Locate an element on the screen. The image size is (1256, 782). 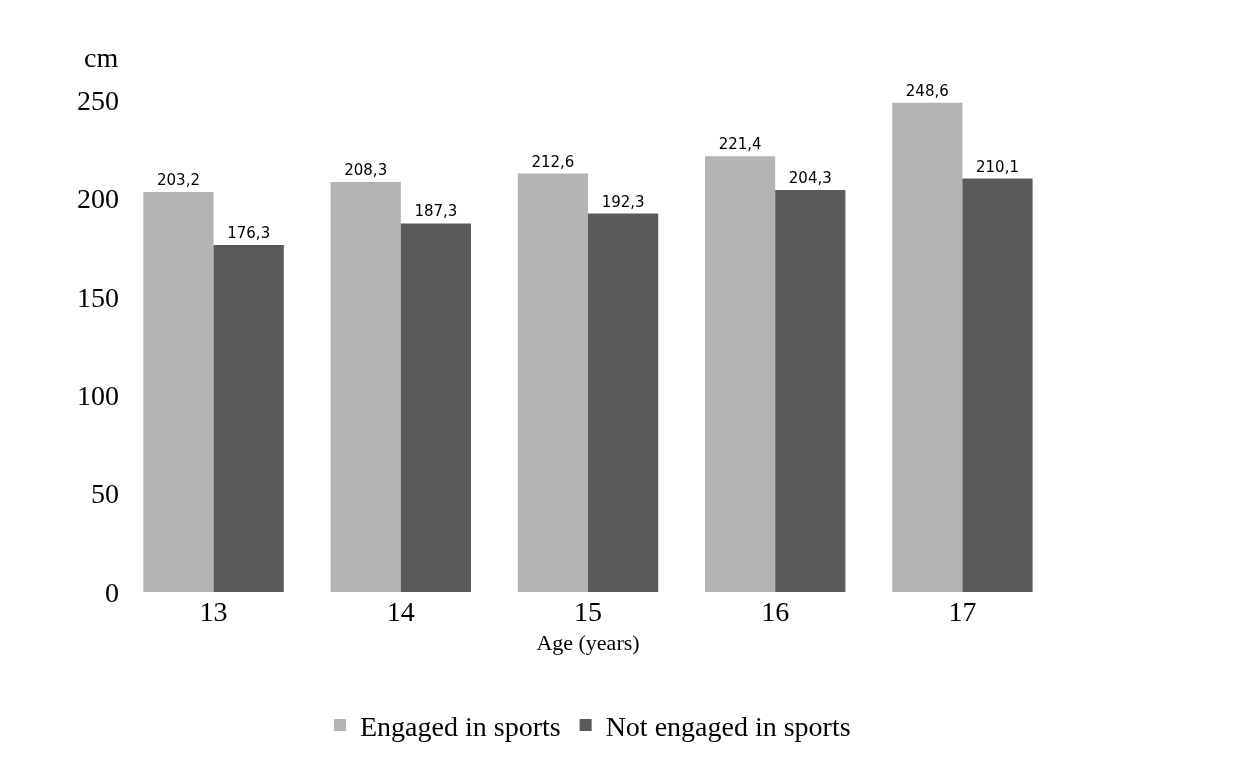
x-tick-label: 16 is located at coordinates (775, 611).